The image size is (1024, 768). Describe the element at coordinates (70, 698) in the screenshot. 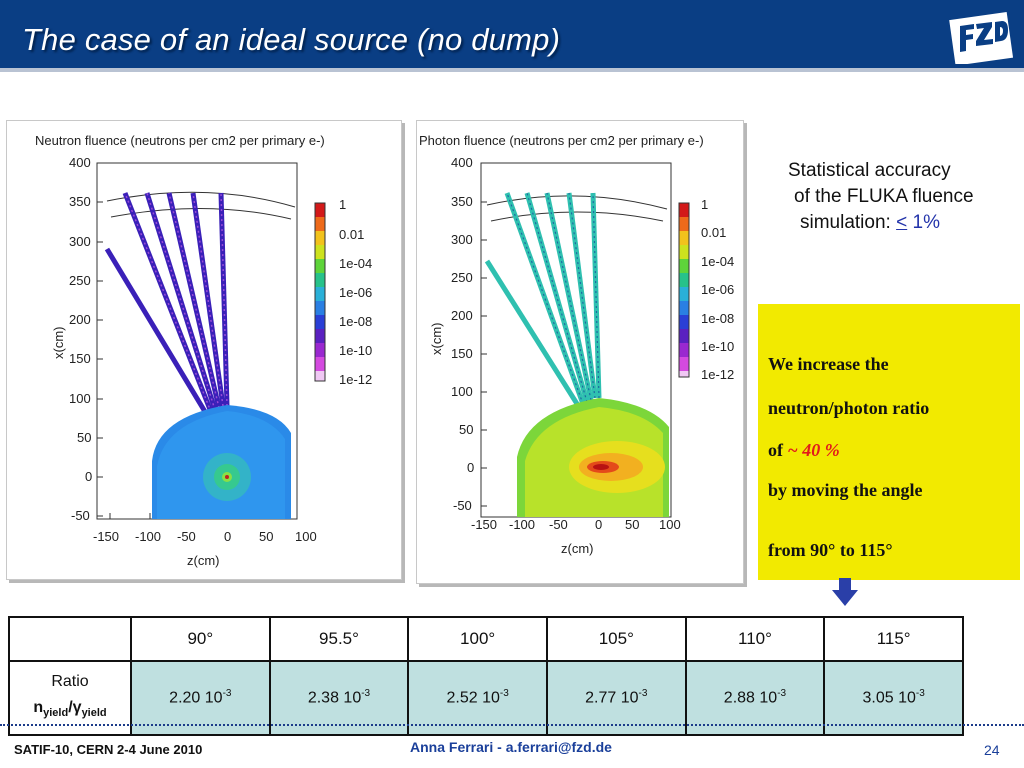

I see `ratio-row-label: Ratio nyield/γyield` at that location.